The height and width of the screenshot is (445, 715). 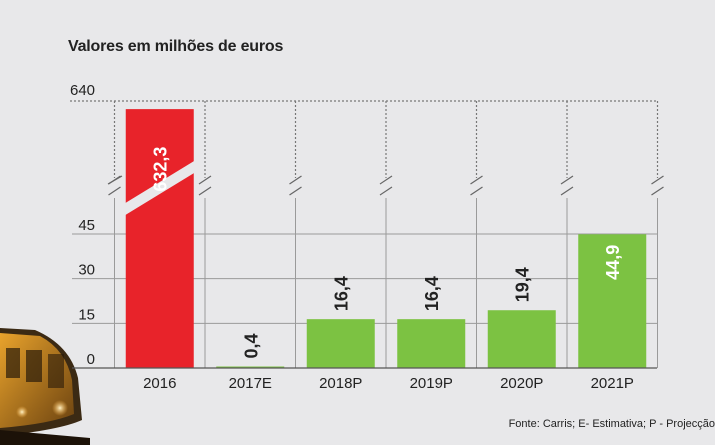 I want to click on y-tick-label: 15, so click(x=86, y=314).